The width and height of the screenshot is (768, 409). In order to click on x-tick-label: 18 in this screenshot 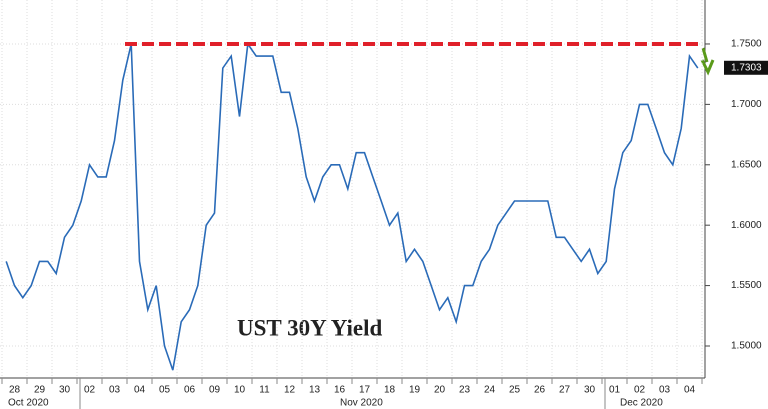, I will do `click(390, 390)`.